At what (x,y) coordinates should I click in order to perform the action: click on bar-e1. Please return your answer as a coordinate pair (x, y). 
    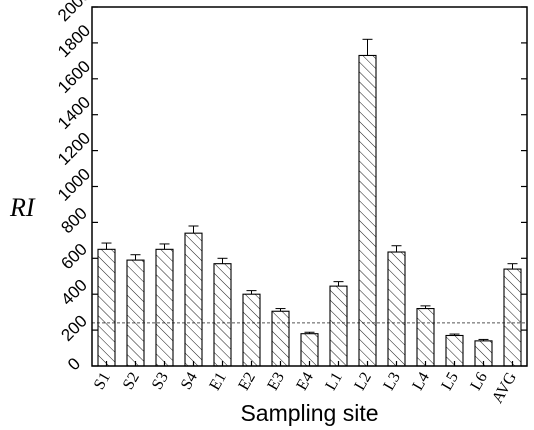
    Looking at the image, I should click on (222, 315).